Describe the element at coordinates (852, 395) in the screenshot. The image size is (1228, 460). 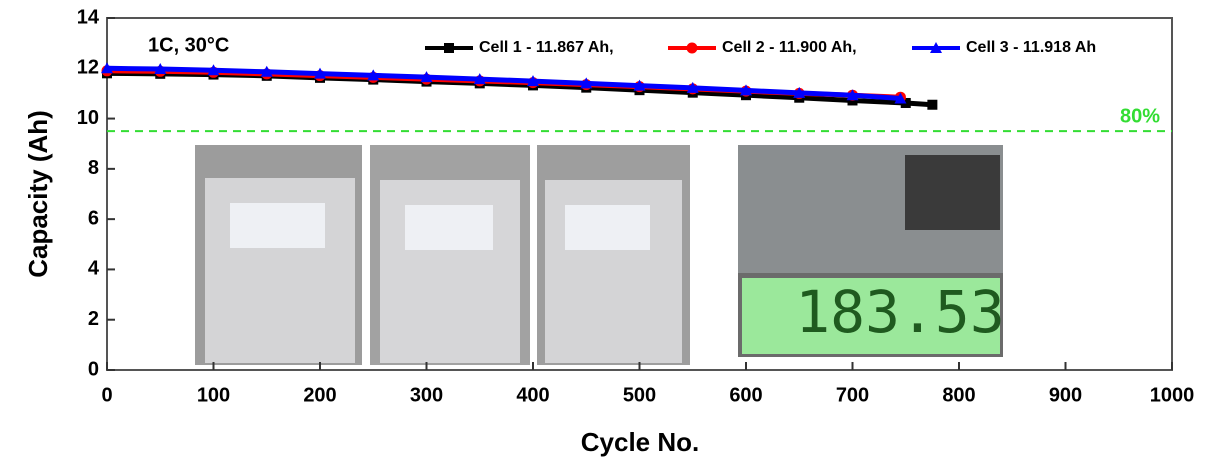
I see `x-tick-label: 700` at that location.